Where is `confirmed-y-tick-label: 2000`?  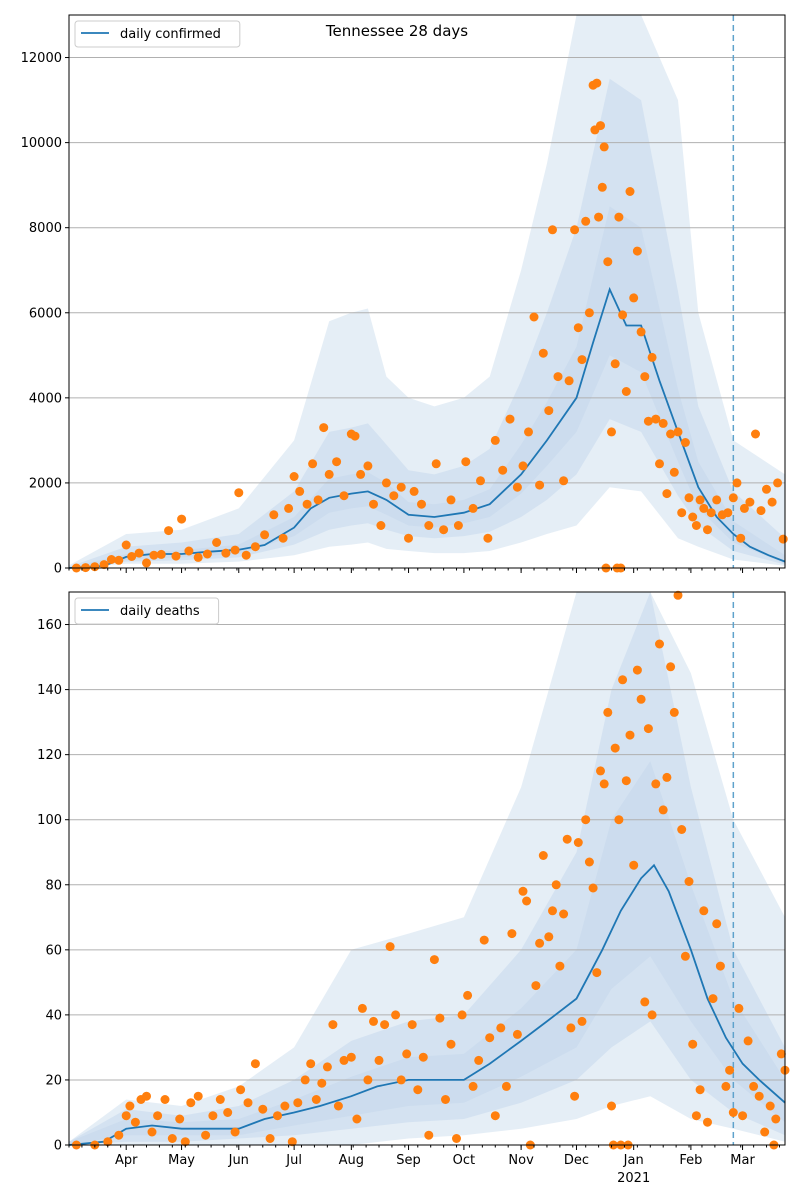
confirmed-y-tick-label: 2000 is located at coordinates (45, 483).